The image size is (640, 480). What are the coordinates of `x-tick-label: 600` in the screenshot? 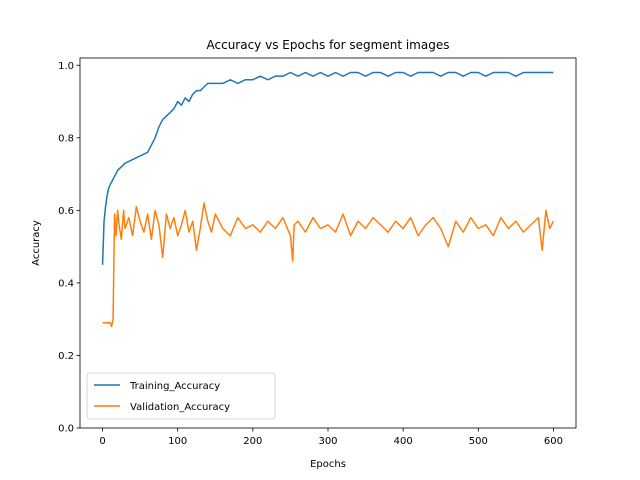 It's located at (553, 441).